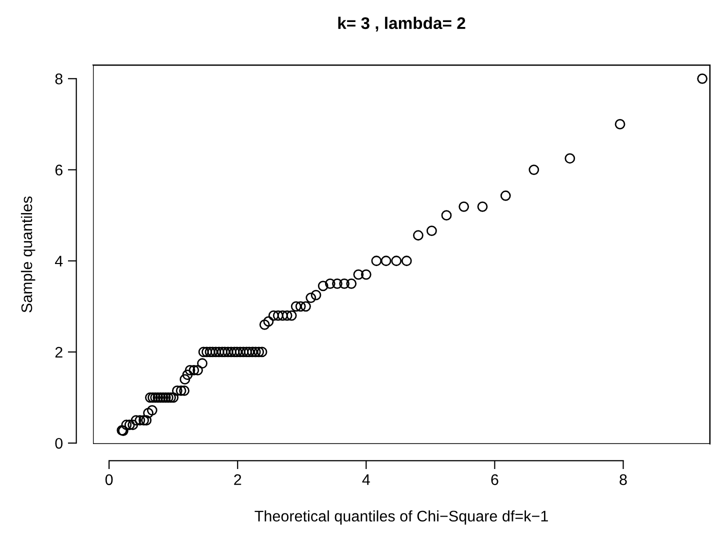  Describe the element at coordinates (109, 480) in the screenshot. I see `x-tick-label: 0` at that location.